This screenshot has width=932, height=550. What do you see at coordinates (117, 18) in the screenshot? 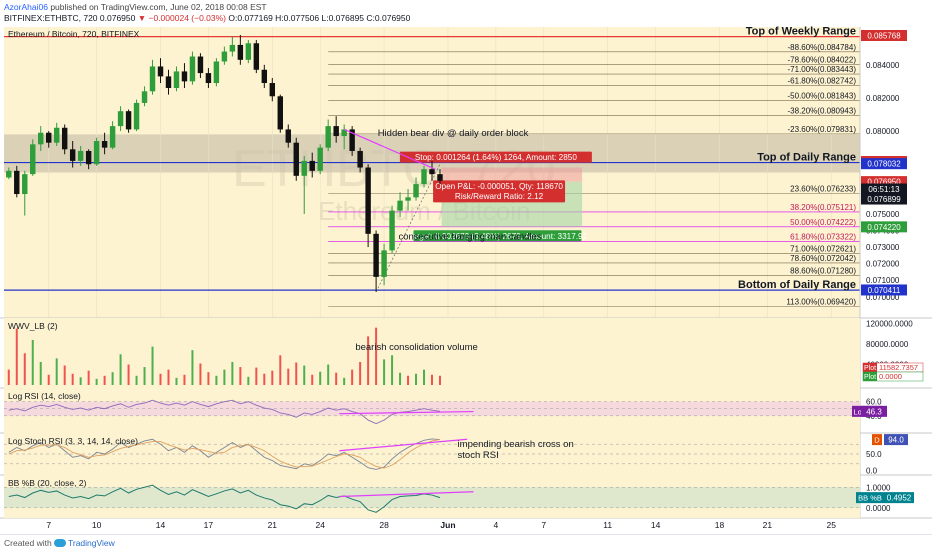
I see `last-price: 0.076950` at bounding box center [117, 18].